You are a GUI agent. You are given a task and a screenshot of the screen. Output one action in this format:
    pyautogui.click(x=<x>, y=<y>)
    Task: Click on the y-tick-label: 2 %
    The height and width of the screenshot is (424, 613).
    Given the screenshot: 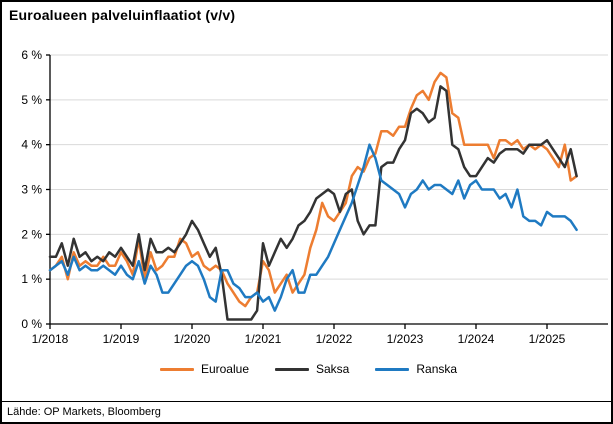 What is the action you would take?
    pyautogui.click(x=31, y=234)
    